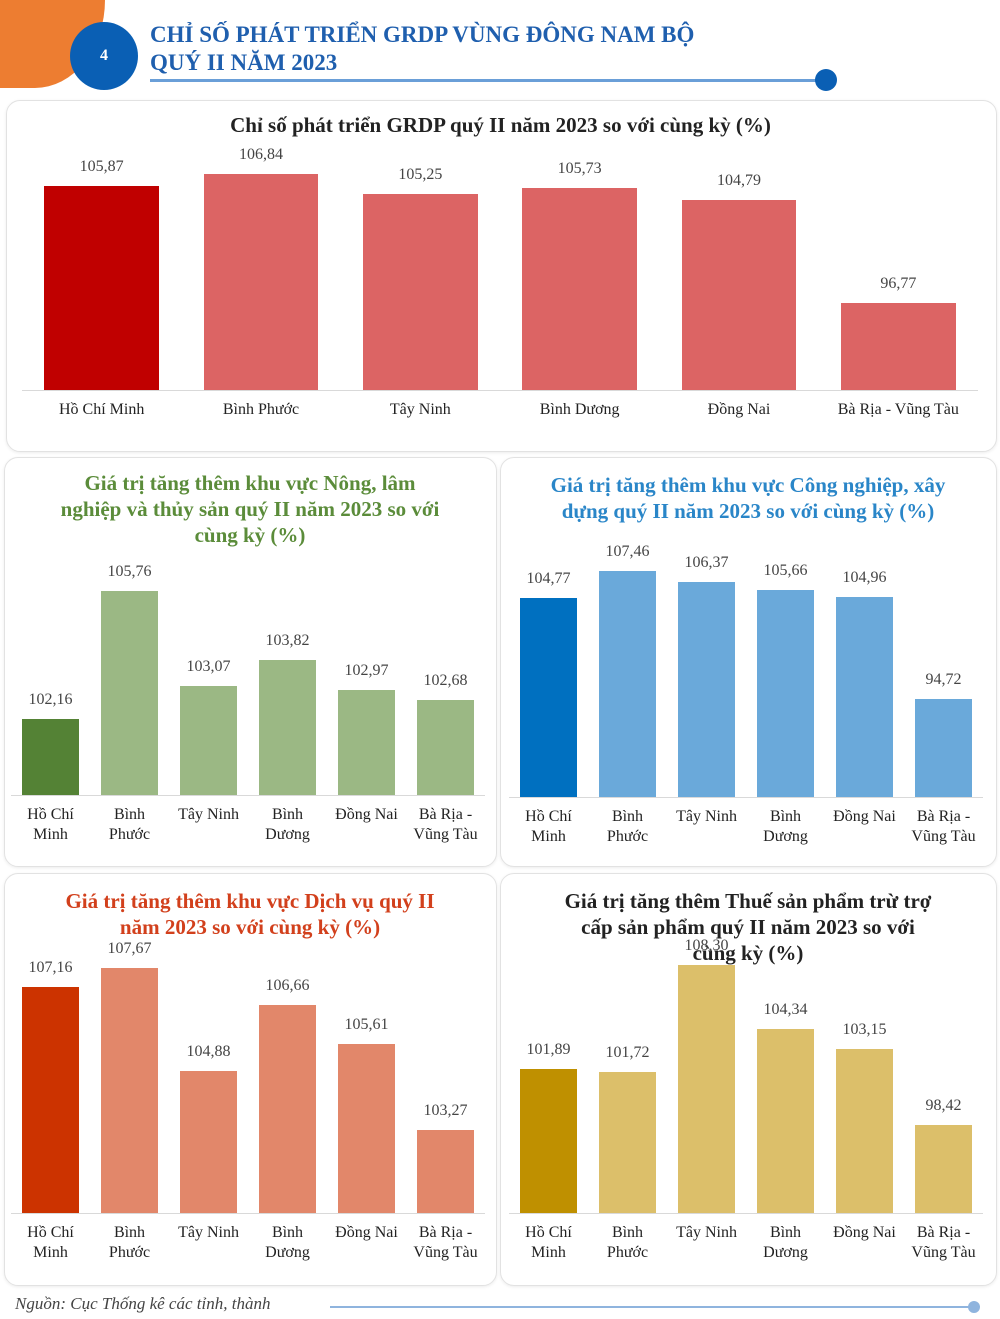 The image size is (1000, 1319). I want to click on value-label: 105,76, so click(129, 572).